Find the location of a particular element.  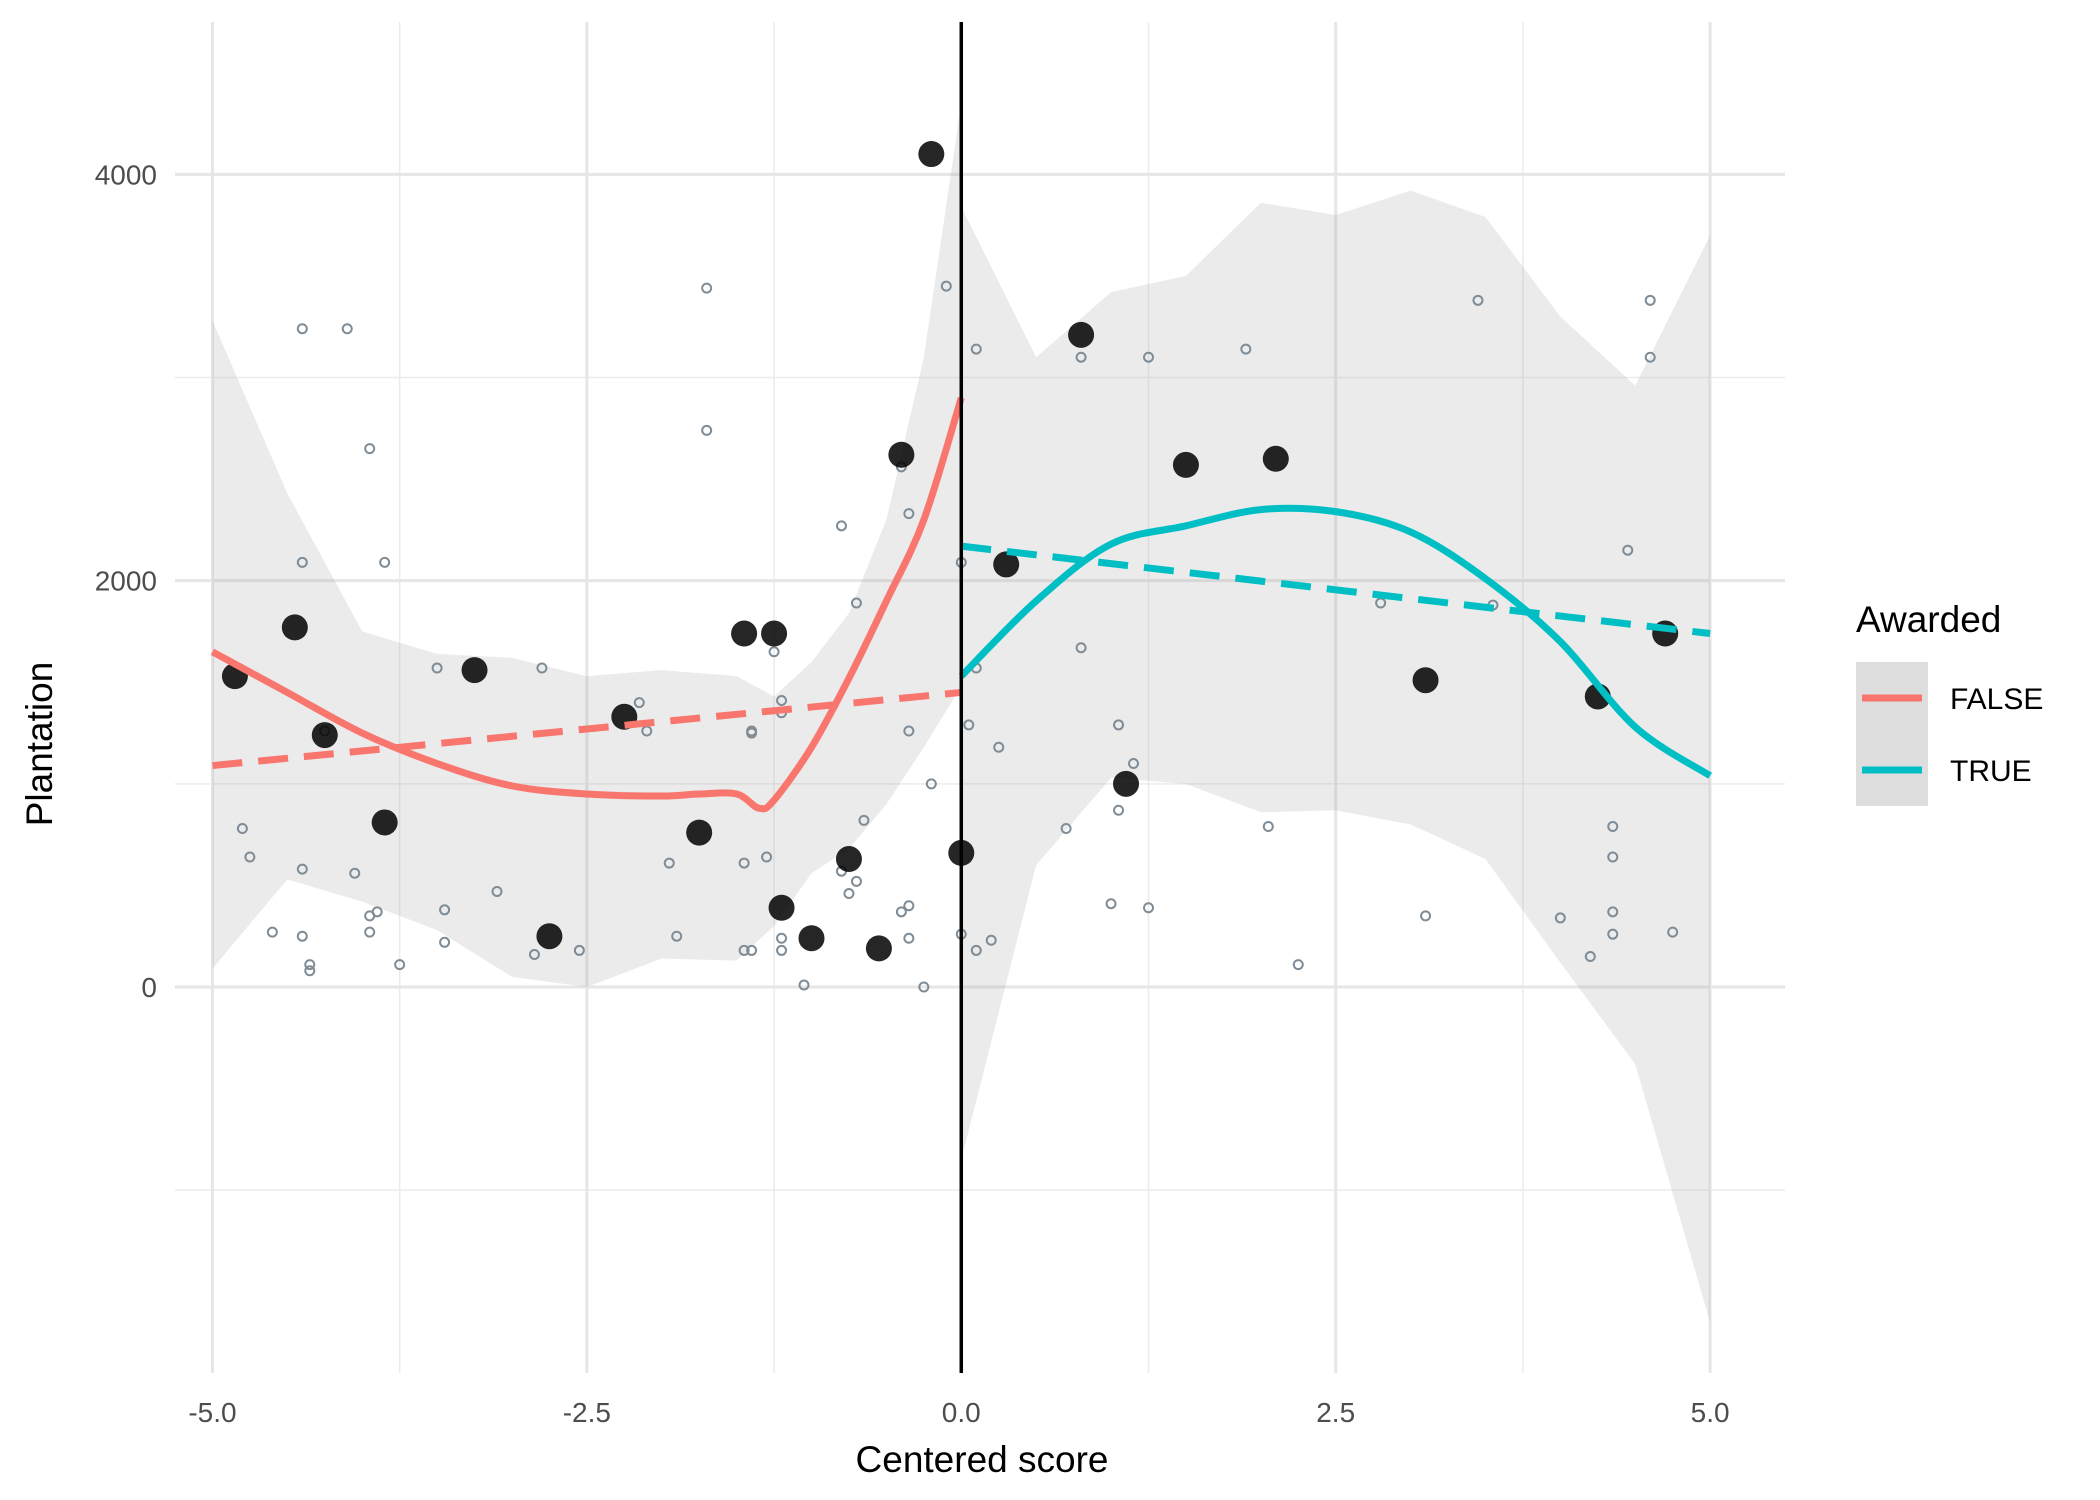

x-tick-label: 0.0 is located at coordinates (961, 1412).